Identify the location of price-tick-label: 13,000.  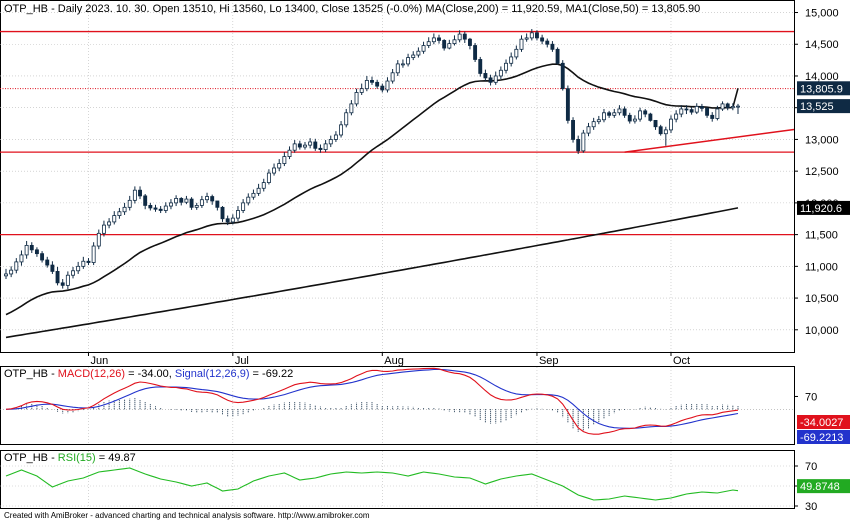
(822, 140).